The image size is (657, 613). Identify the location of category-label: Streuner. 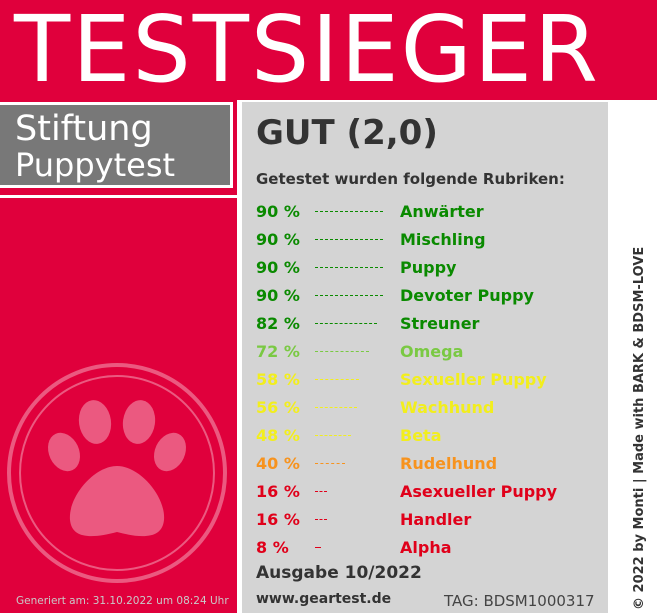
(440, 323).